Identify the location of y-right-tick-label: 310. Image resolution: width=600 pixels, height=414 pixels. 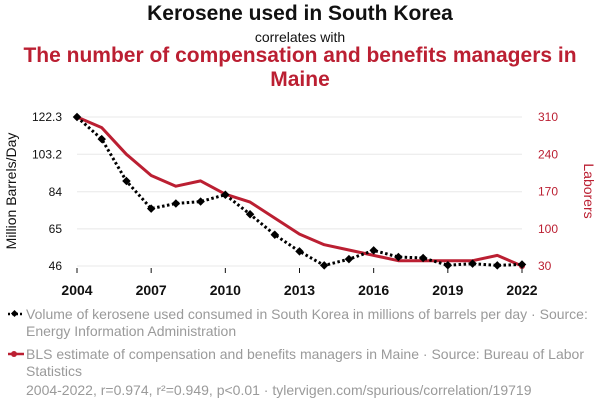
(548, 117).